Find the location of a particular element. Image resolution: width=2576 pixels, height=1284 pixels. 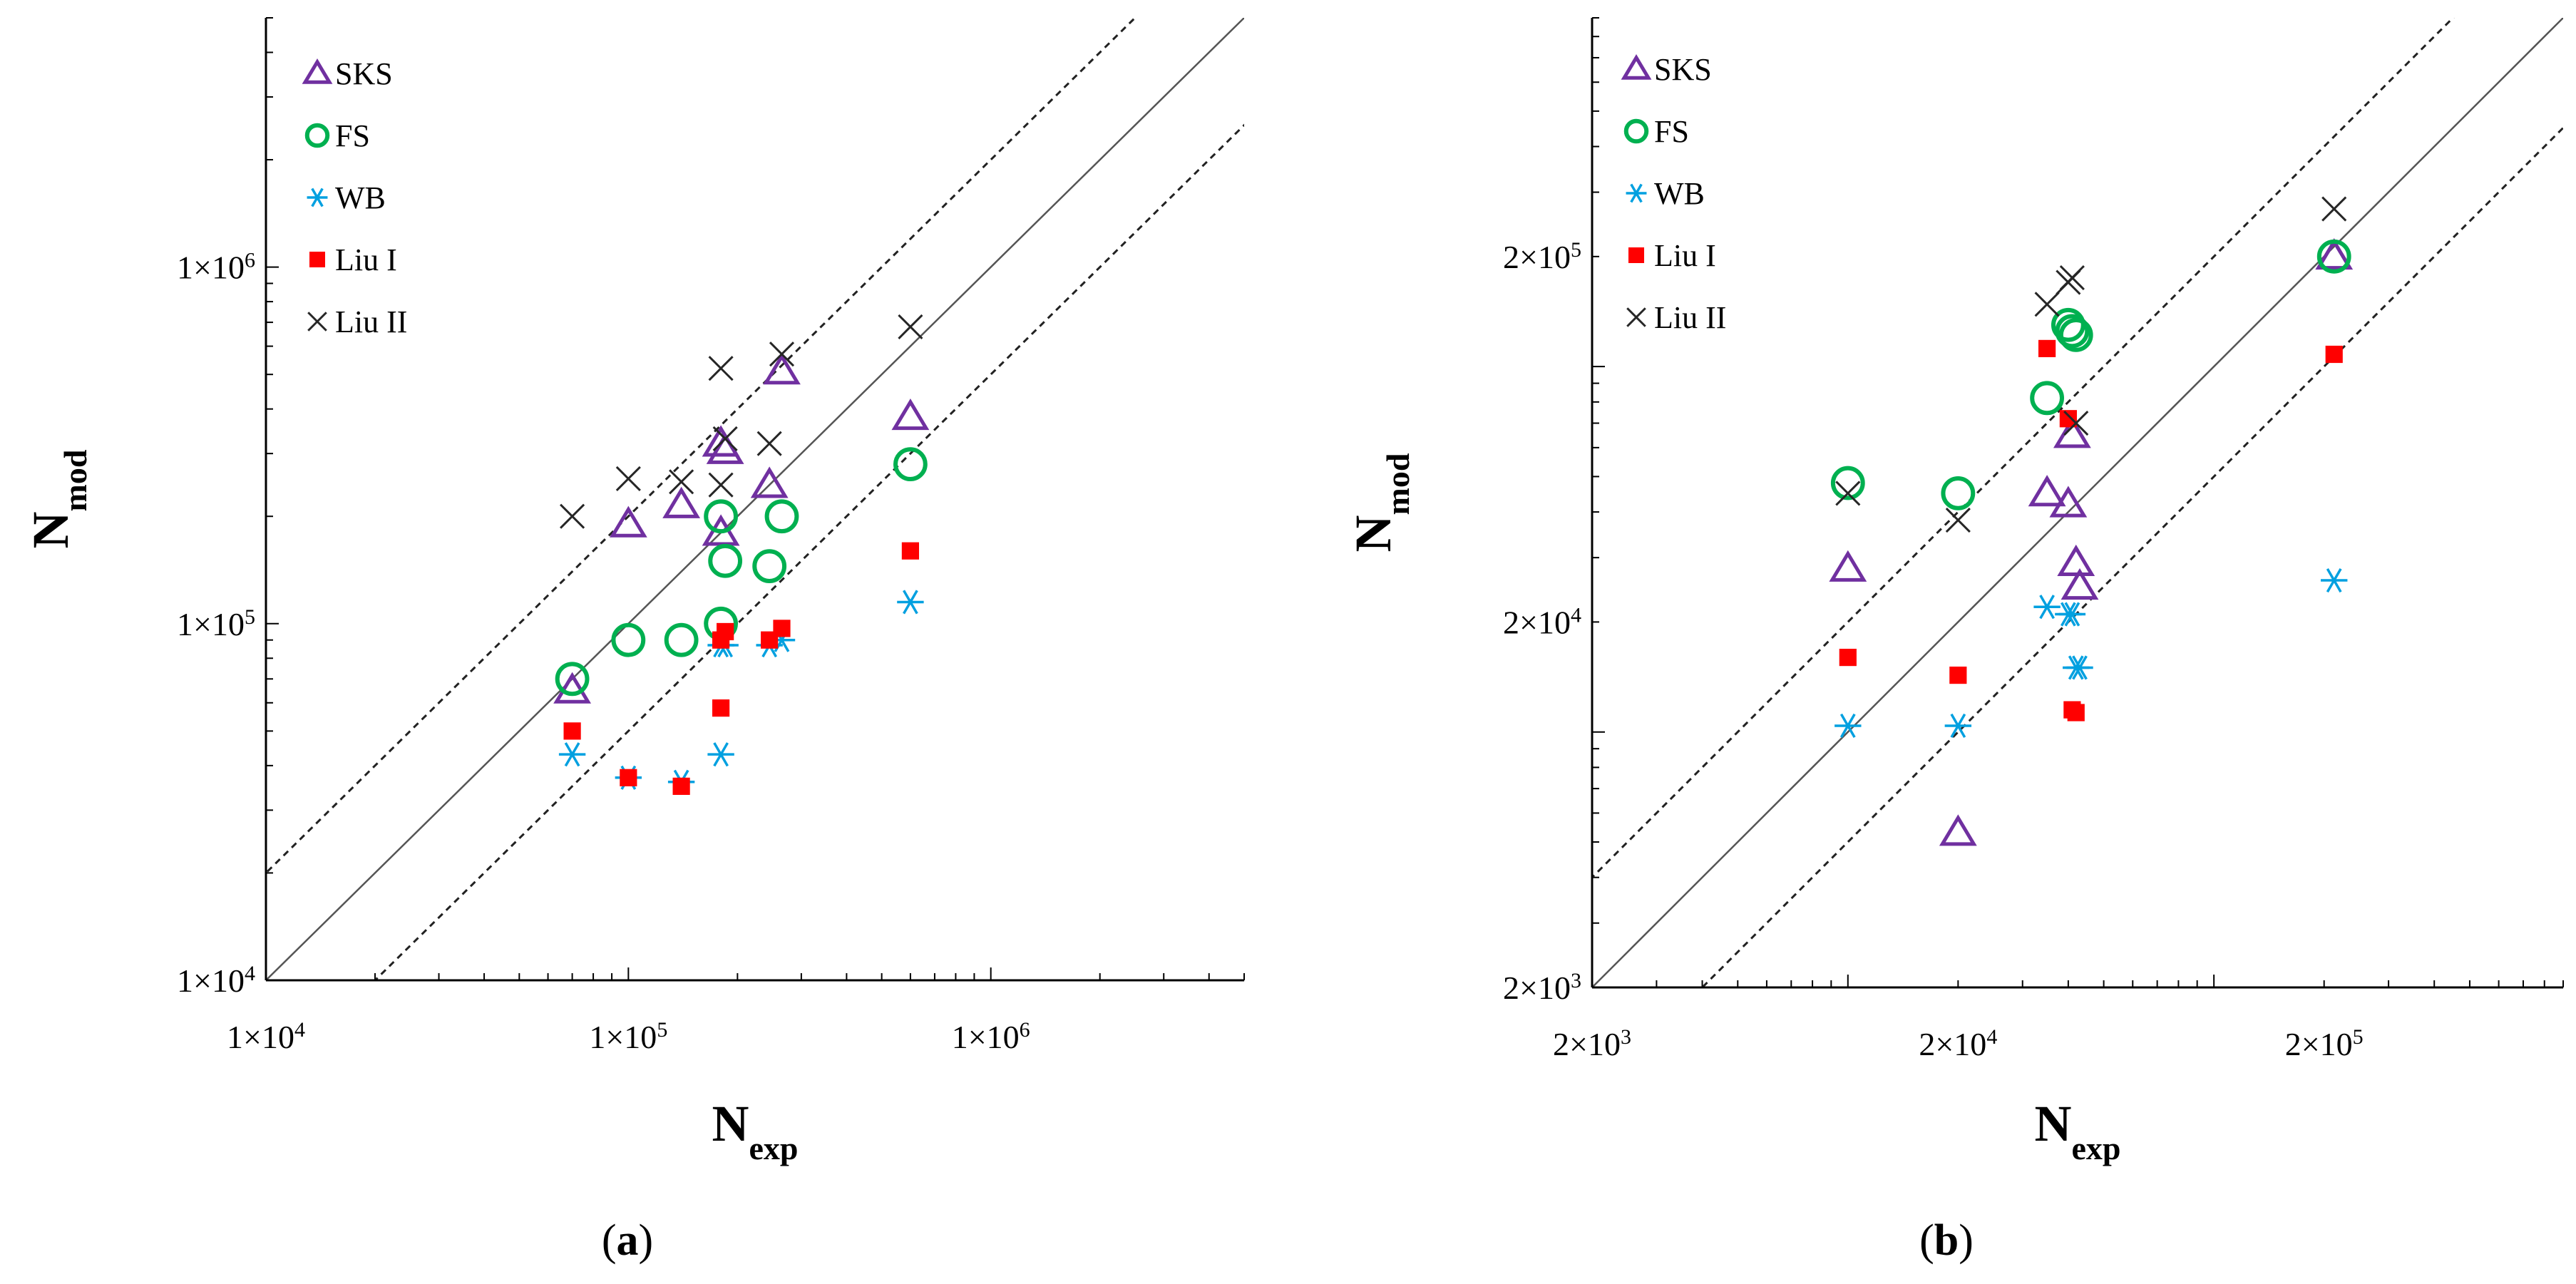

series-wb is located at coordinates (2091, 653).